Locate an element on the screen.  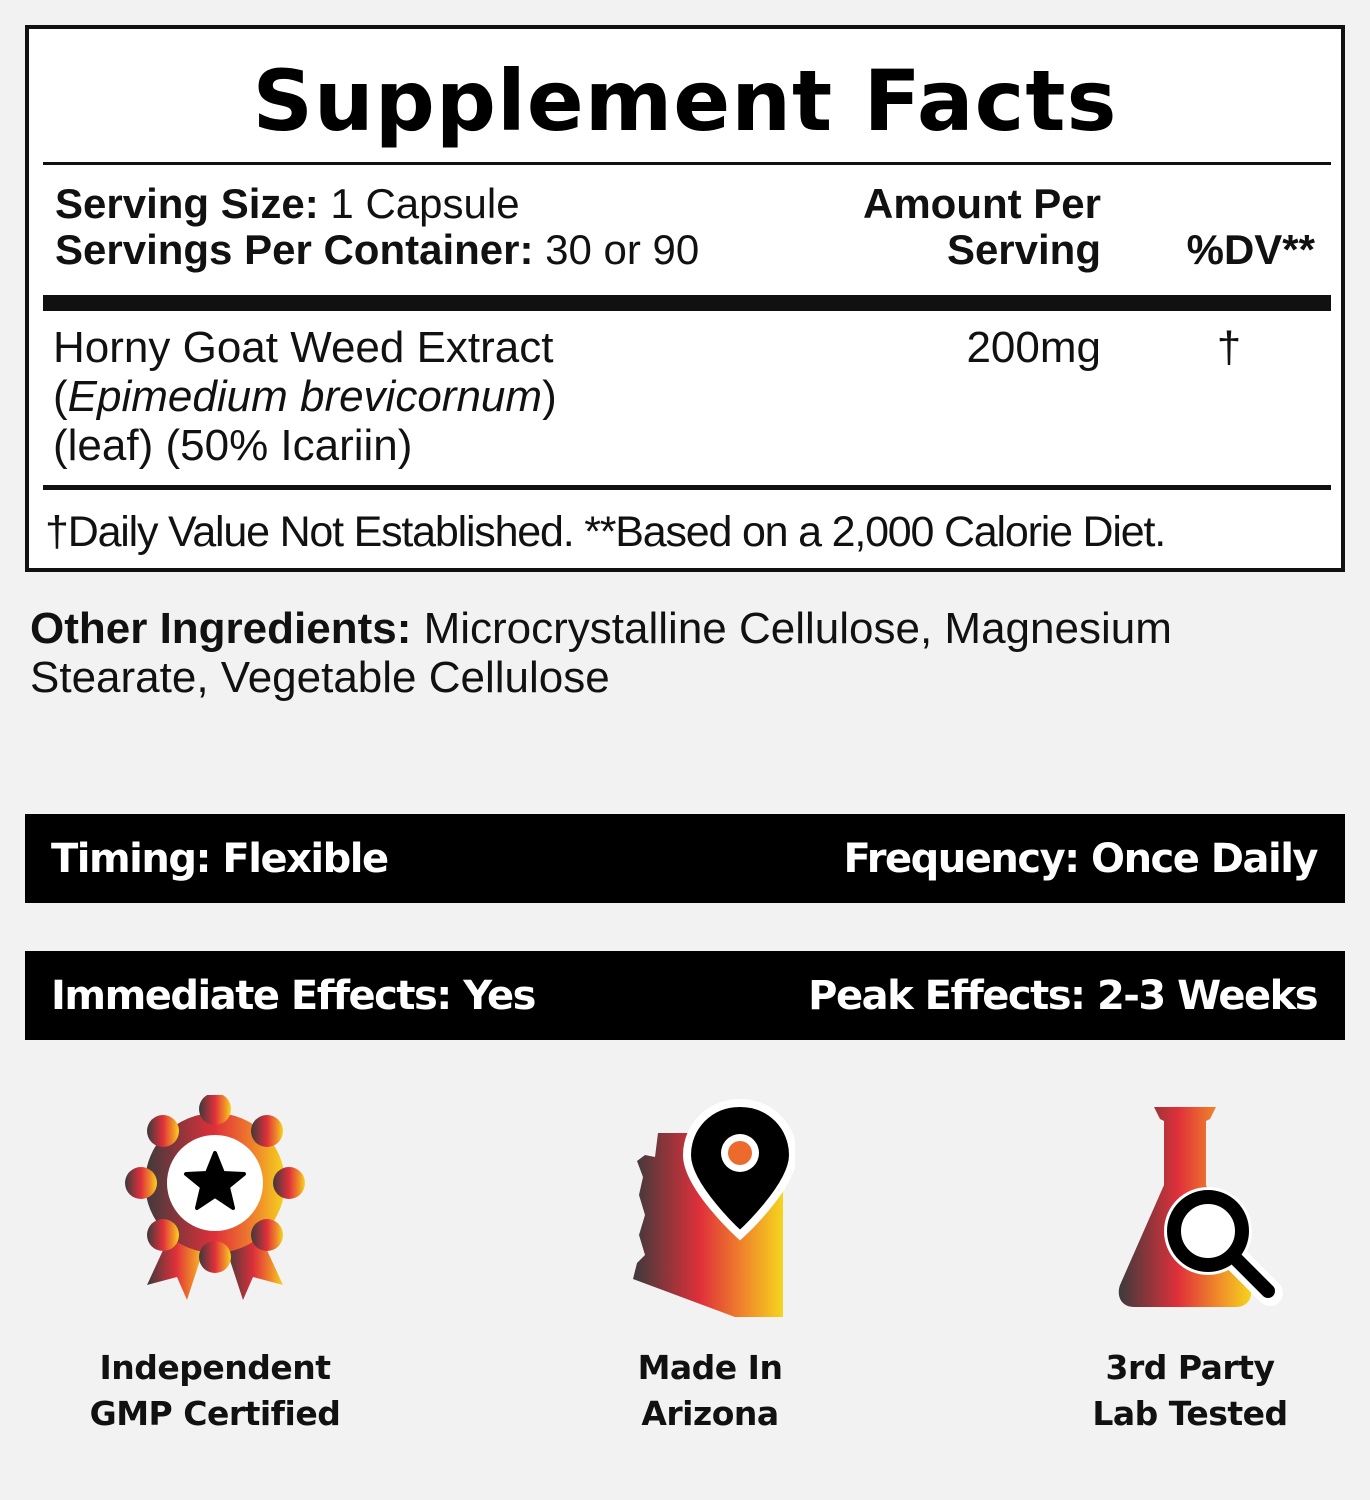
badge-made-in-arizona: Made In Arizona is located at coordinates (710, 1264).